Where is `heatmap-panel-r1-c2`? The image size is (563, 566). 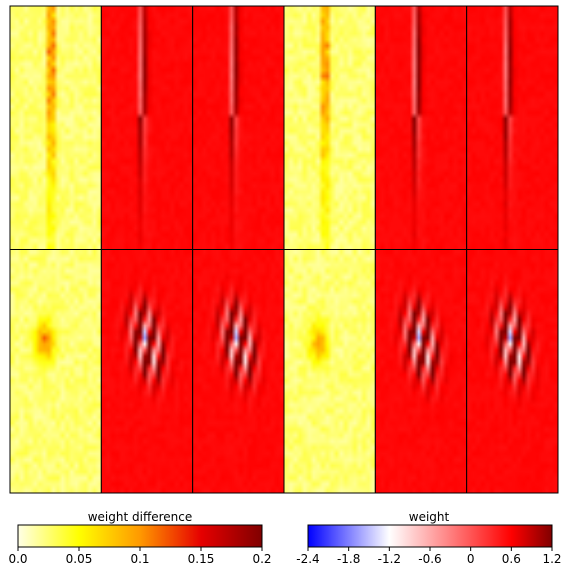
heatmap-panel-r1-c2 is located at coordinates (147, 127).